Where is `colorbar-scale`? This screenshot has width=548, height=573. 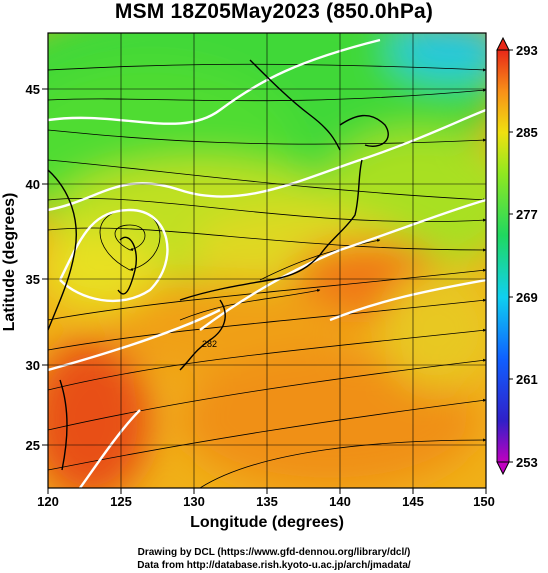
colorbar-scale is located at coordinates (503, 256).